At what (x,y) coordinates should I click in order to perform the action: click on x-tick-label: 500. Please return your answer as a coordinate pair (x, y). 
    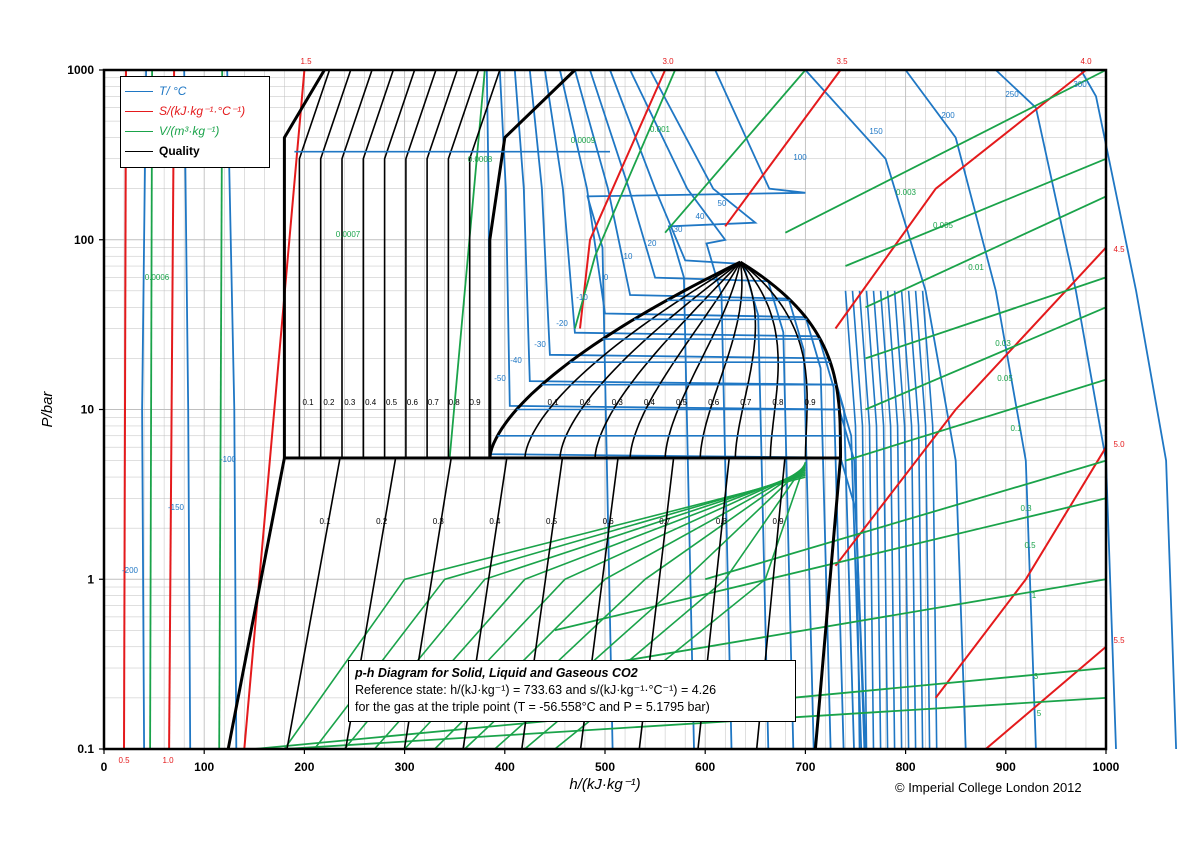
    Looking at the image, I should click on (605, 767).